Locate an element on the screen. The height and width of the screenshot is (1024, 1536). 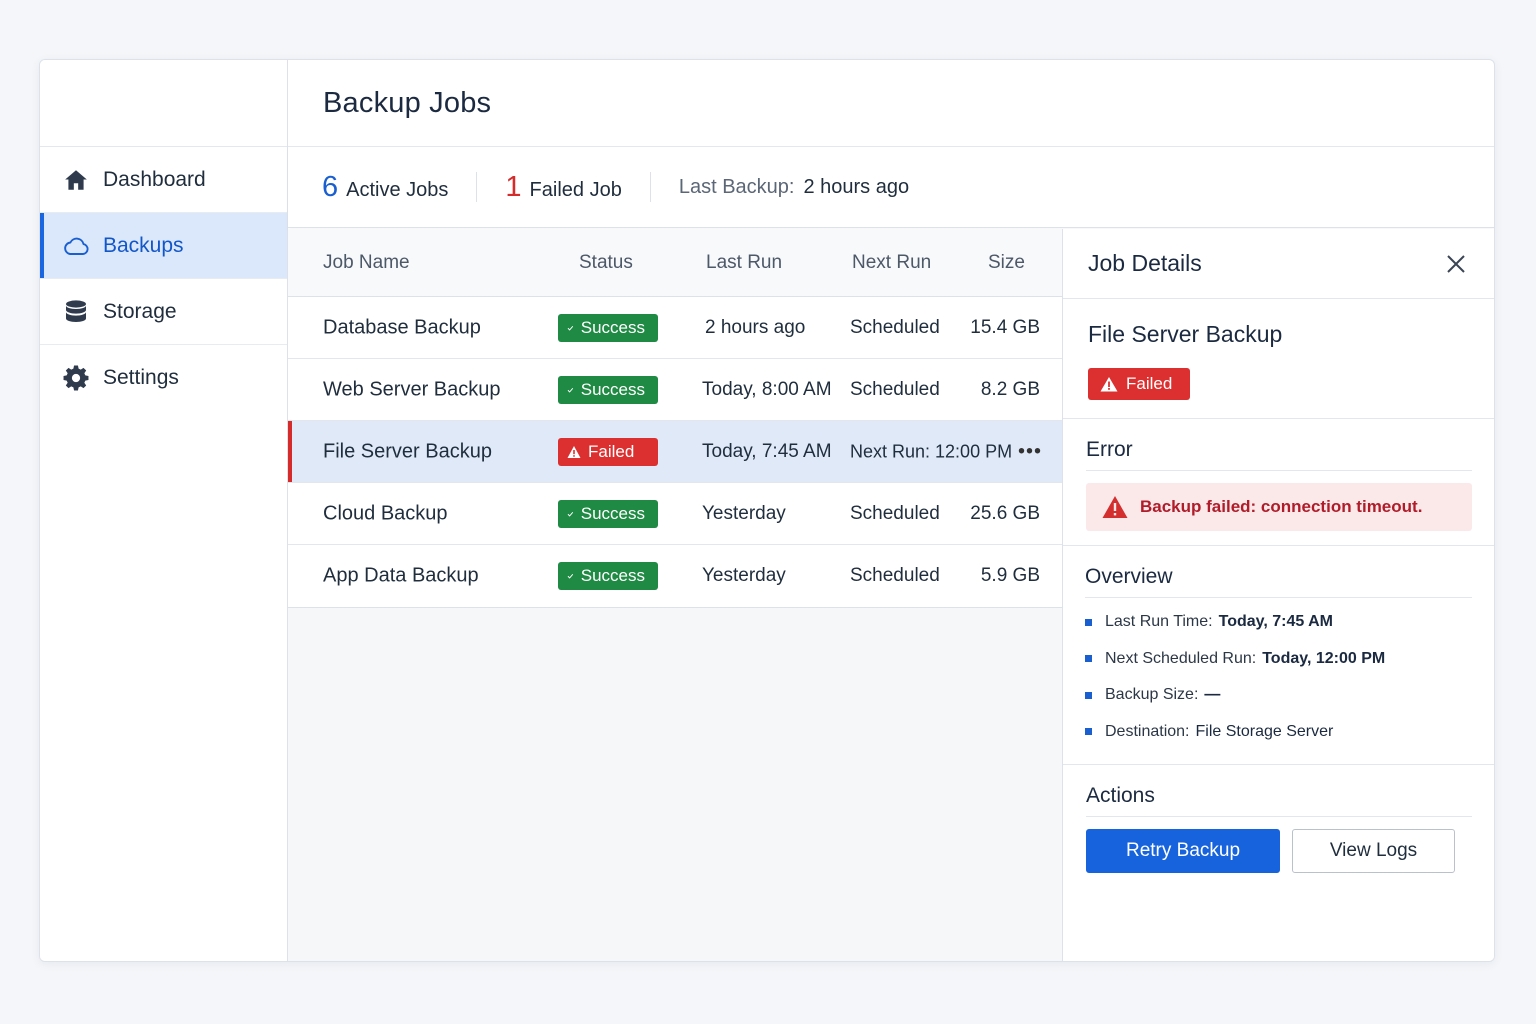
size: 15.4 GB is located at coordinates (1005, 327).